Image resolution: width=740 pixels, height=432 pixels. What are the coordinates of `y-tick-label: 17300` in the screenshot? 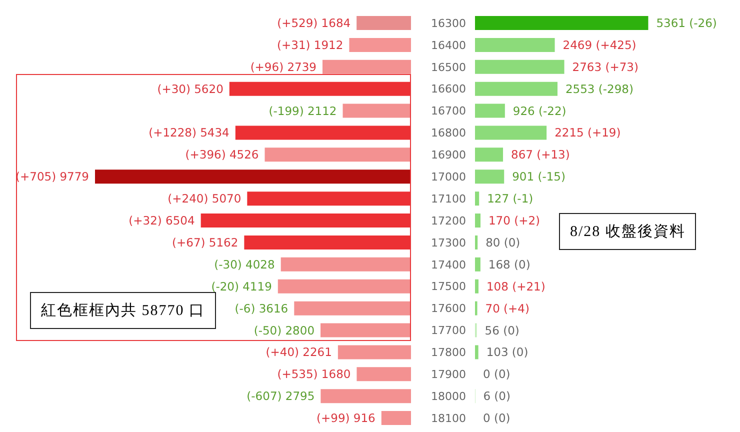 It's located at (448, 243).